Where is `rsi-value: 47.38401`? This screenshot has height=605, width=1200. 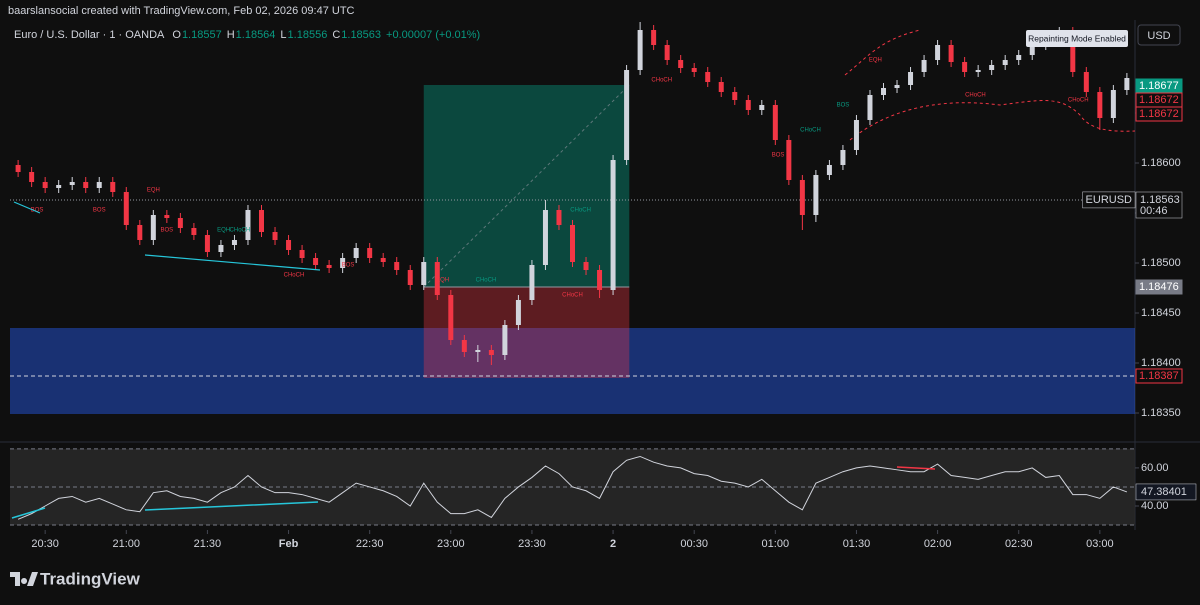 rsi-value: 47.38401 is located at coordinates (1164, 492).